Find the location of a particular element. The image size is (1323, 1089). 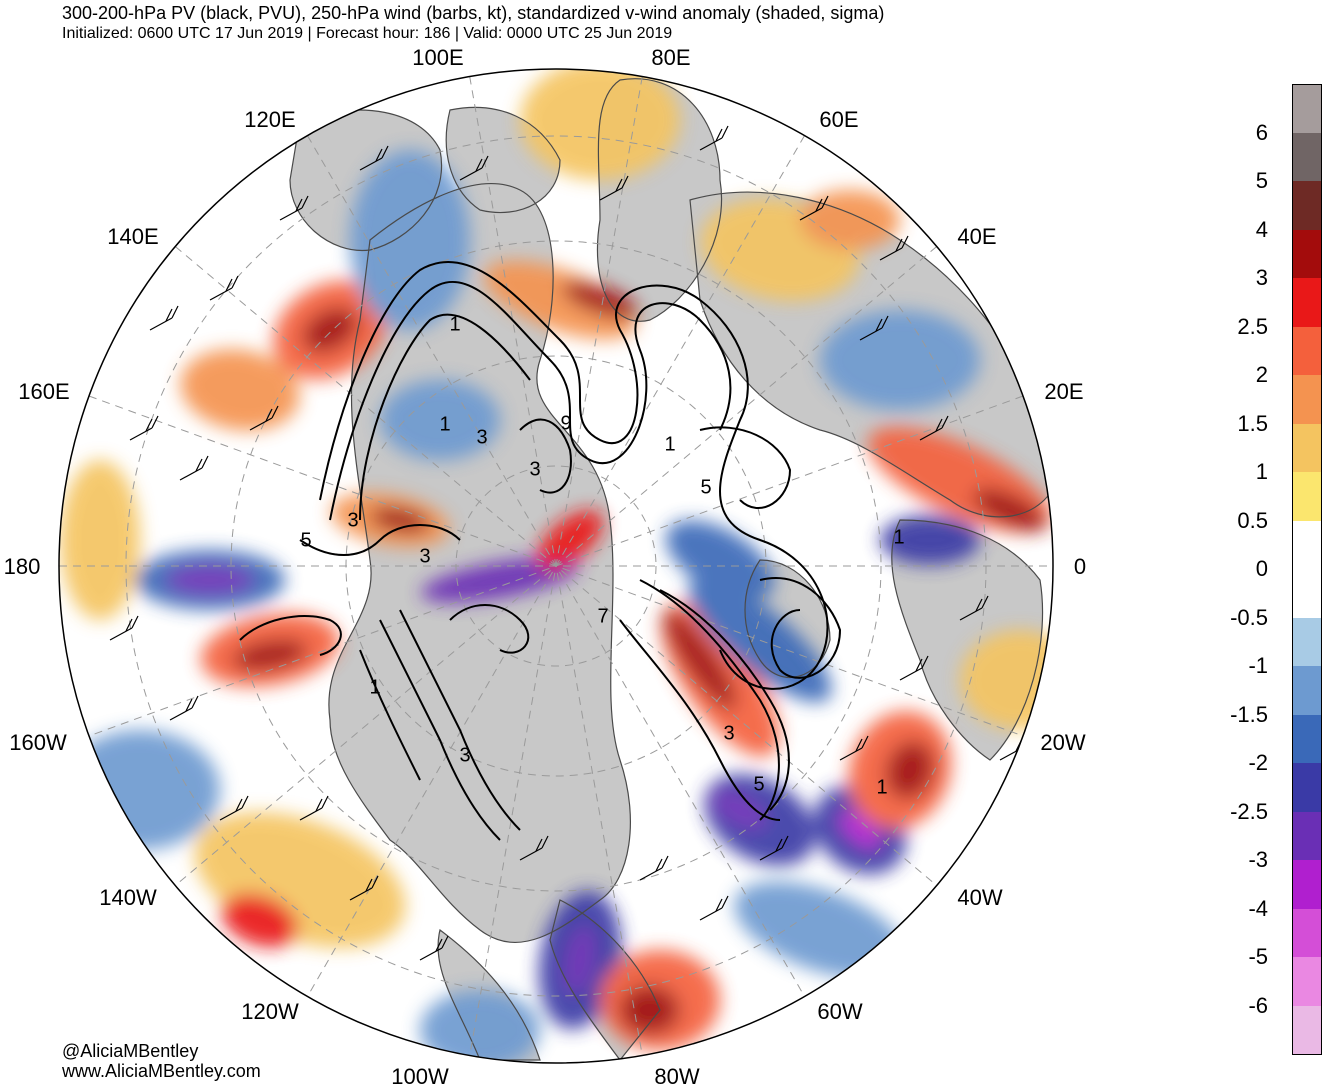

colorbar-label: -1.5 is located at coordinates (1249, 714).